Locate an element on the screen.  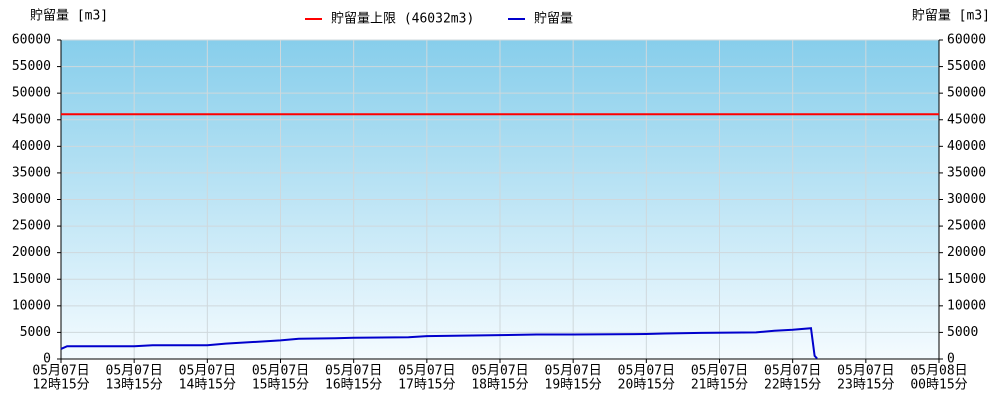
y-tick-label: 30000 is located at coordinates (31, 199).